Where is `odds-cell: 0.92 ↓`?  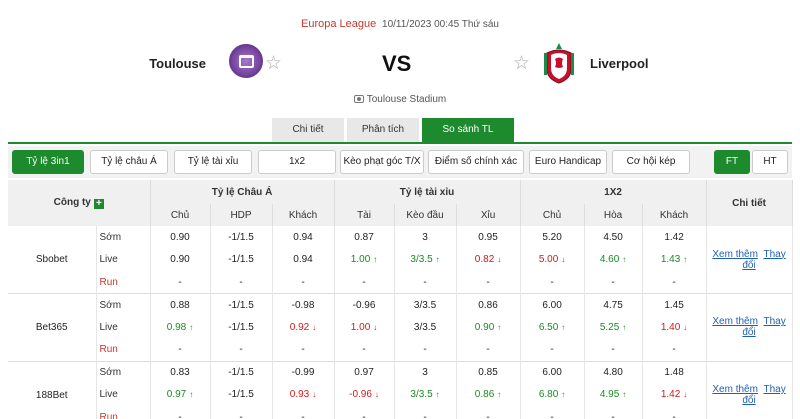
odds-cell: 0.92 ↓ is located at coordinates (303, 327).